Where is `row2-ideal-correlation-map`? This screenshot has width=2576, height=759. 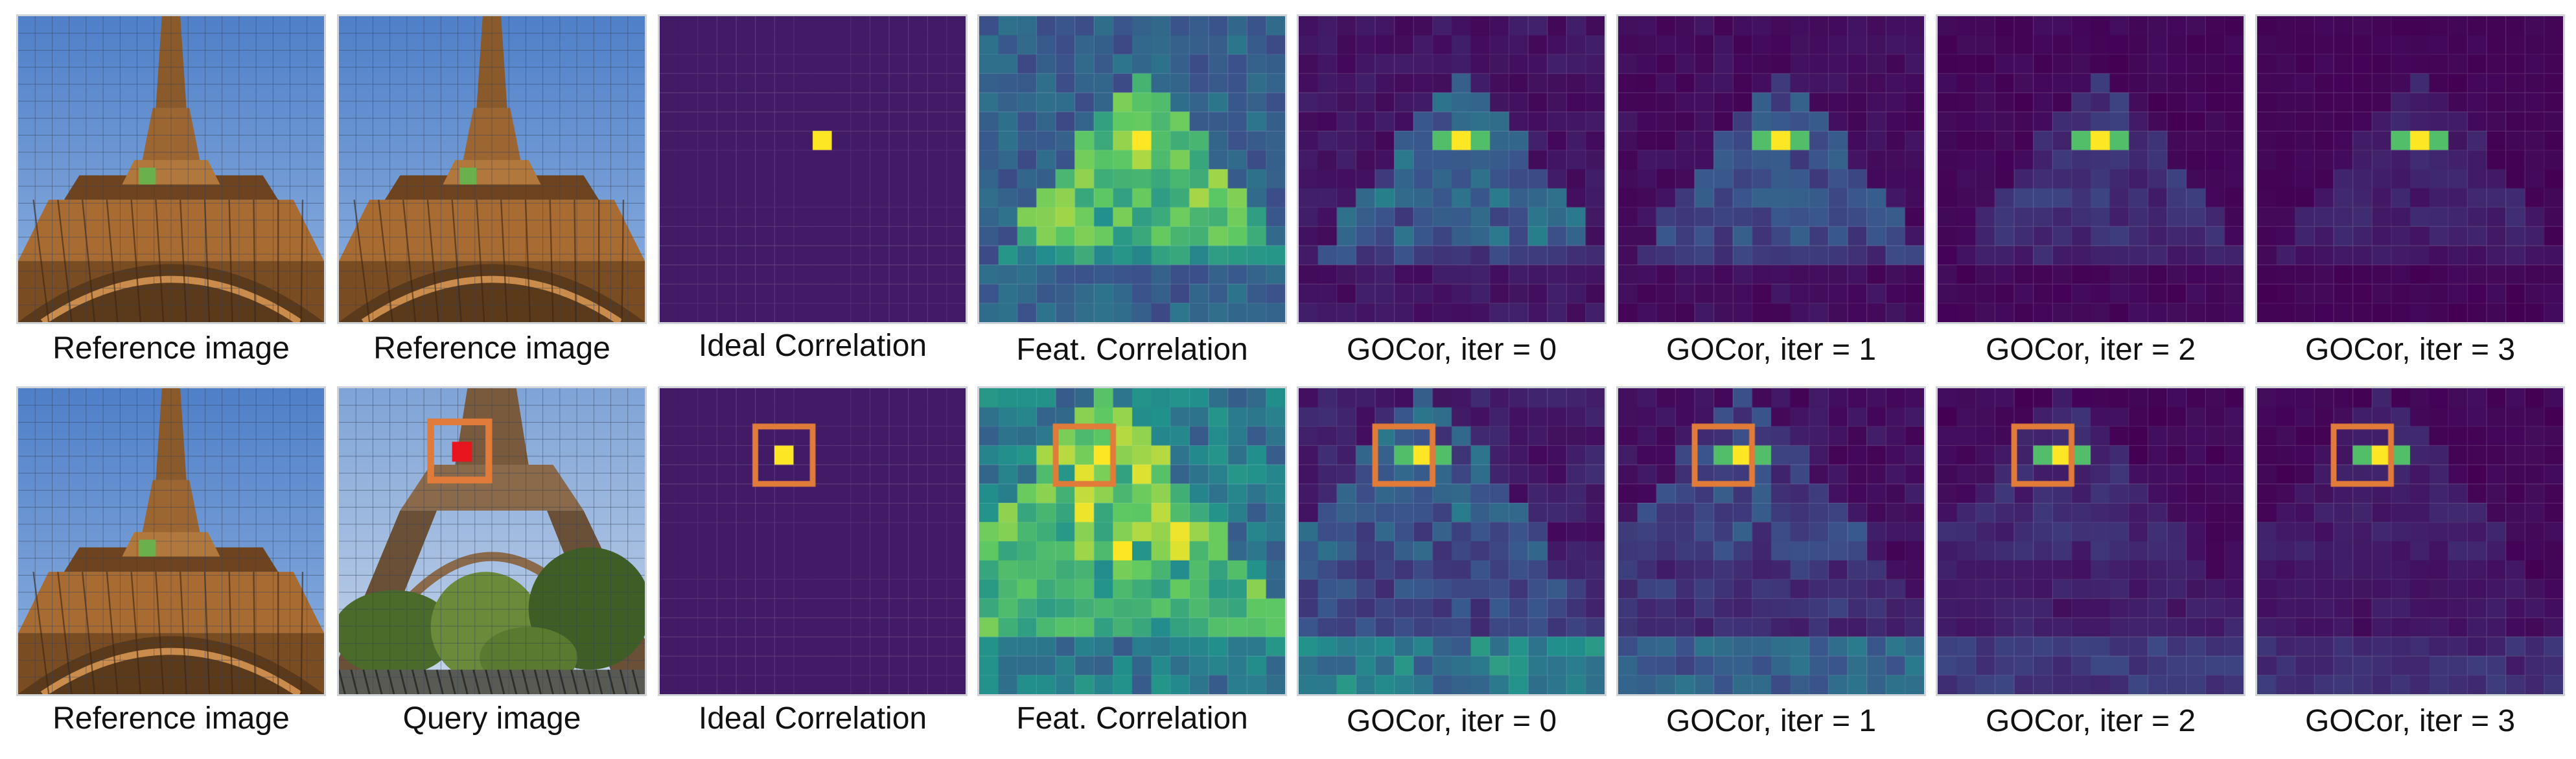 row2-ideal-correlation-map is located at coordinates (813, 541).